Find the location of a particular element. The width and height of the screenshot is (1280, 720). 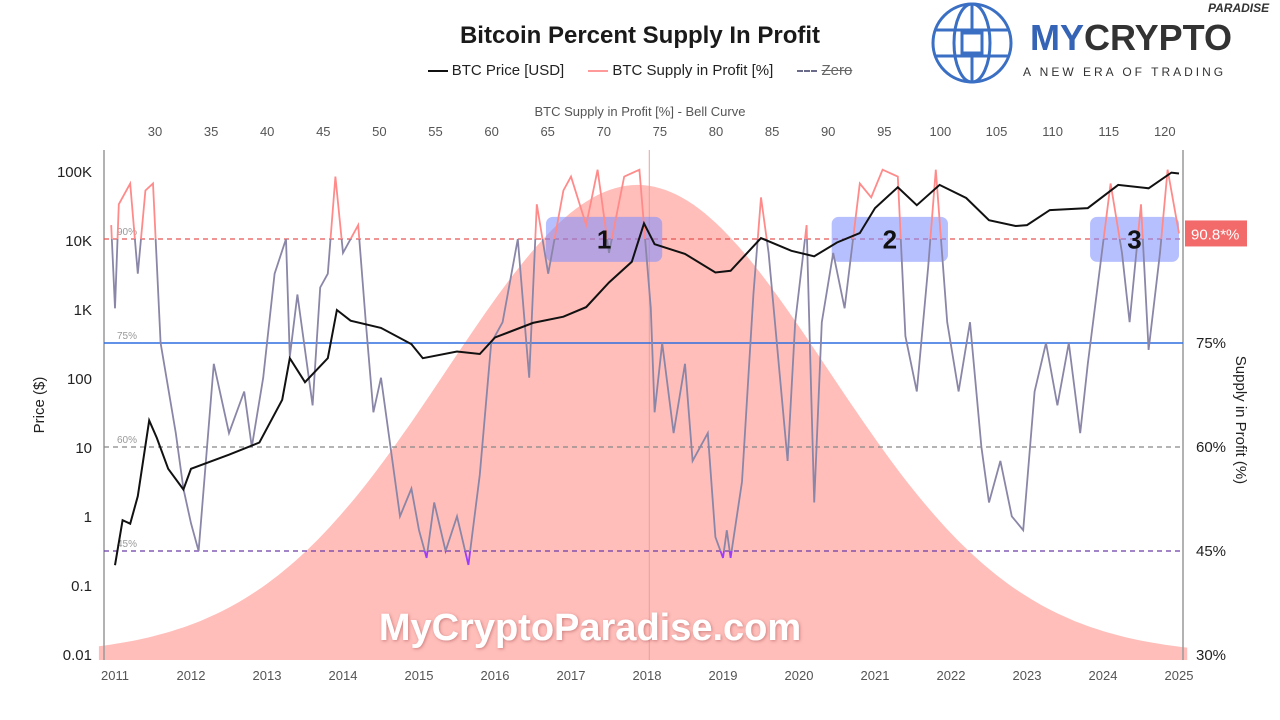

top-axis-tick: 35 is located at coordinates (211, 131).